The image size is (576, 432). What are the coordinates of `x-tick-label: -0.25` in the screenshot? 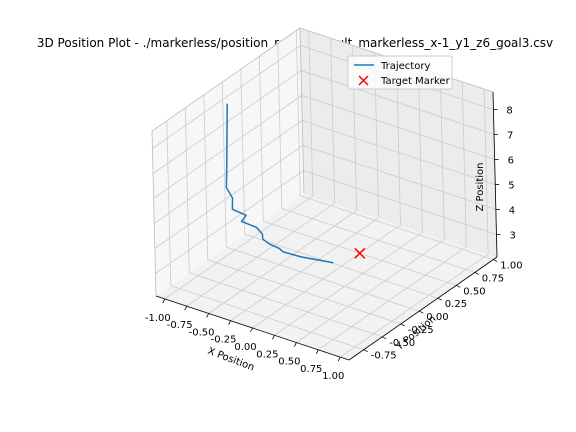 It's located at (224, 340).